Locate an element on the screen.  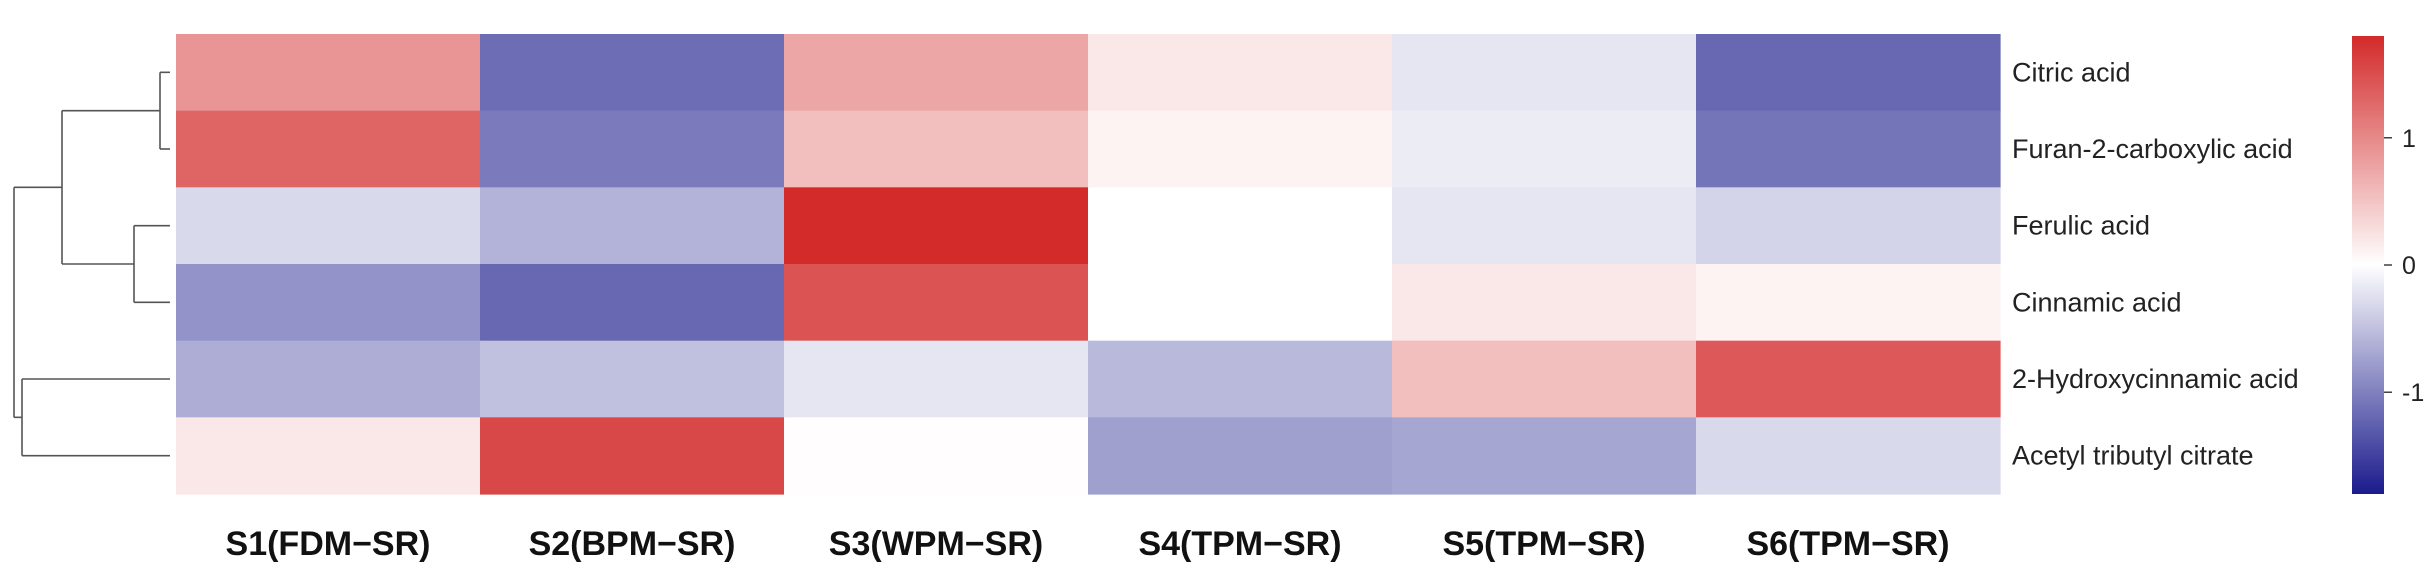
row-dendrogram is located at coordinates (91, 264).